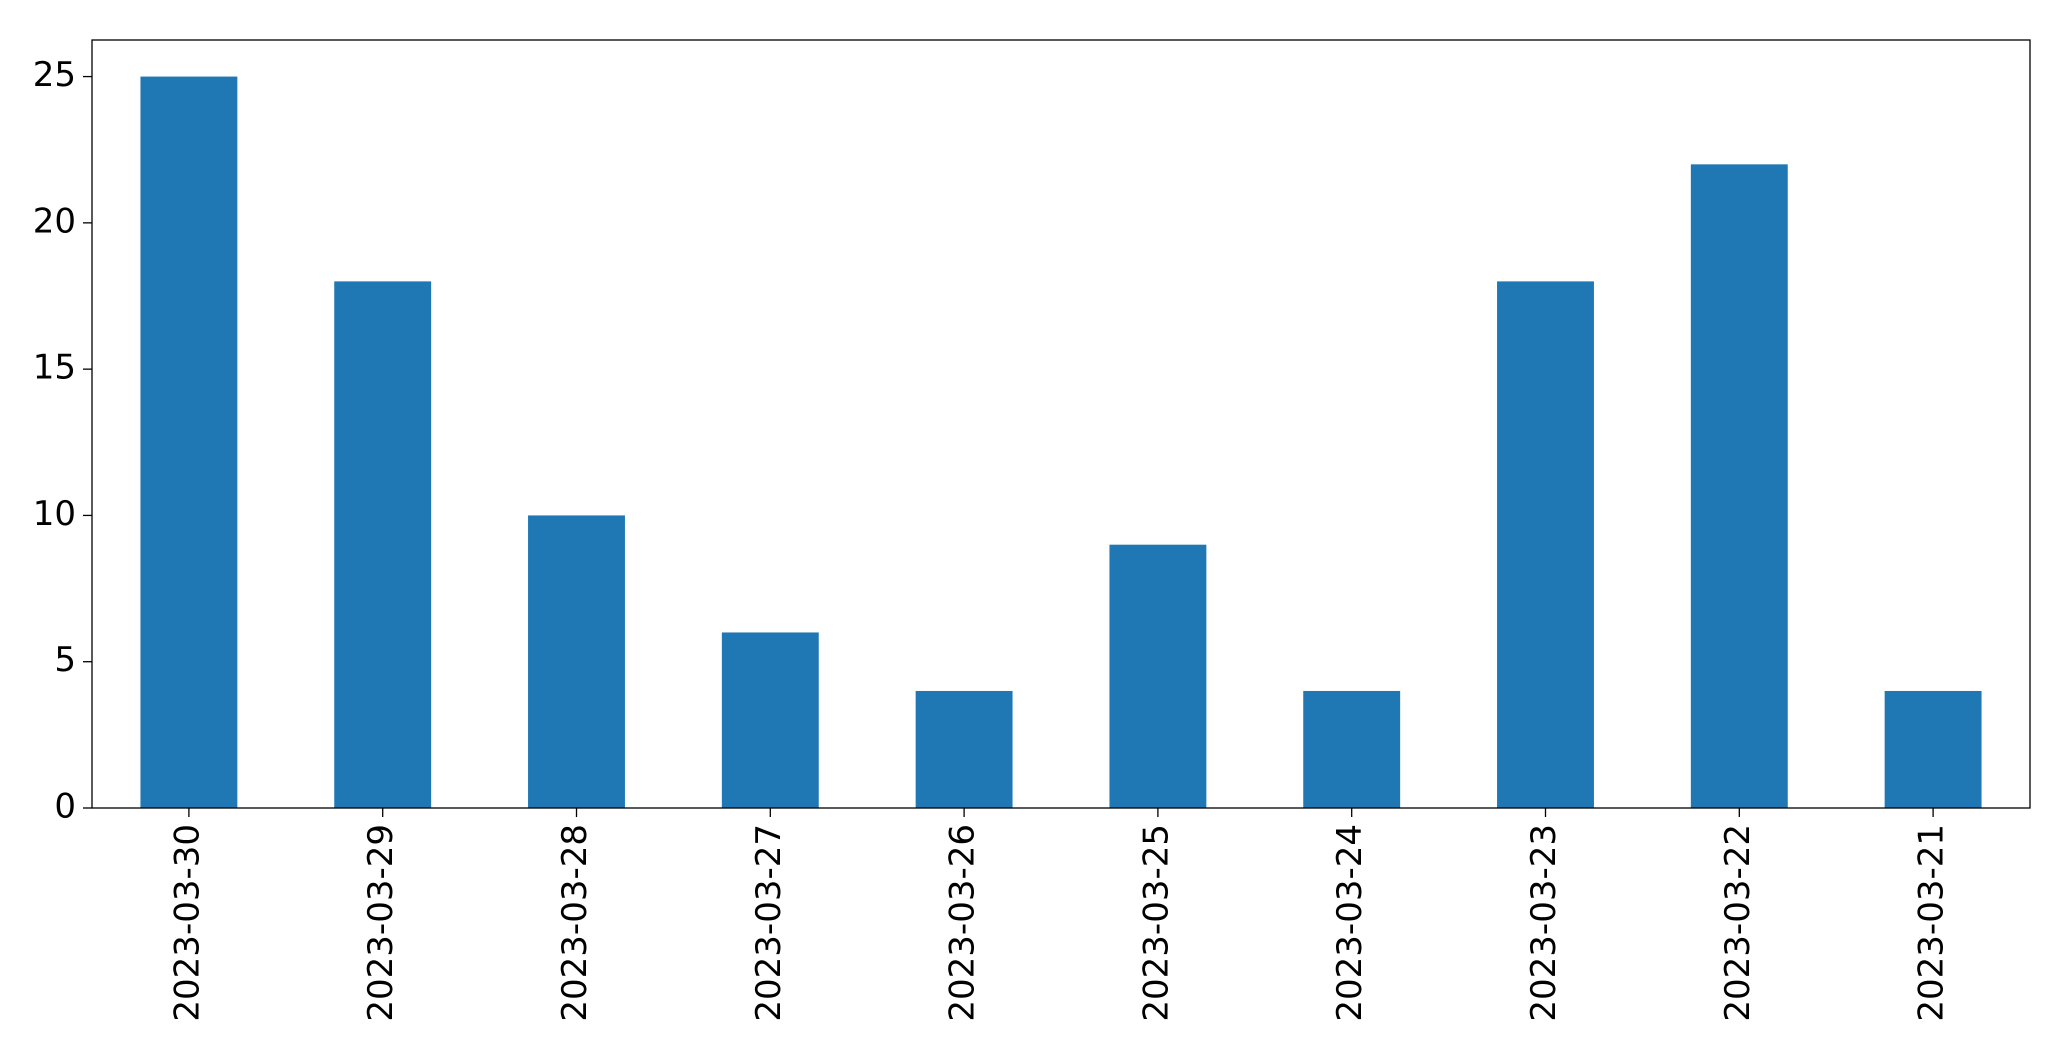 The width and height of the screenshot is (2071, 1061). I want to click on x-tick-label: 2023-03-28, so click(575, 923).